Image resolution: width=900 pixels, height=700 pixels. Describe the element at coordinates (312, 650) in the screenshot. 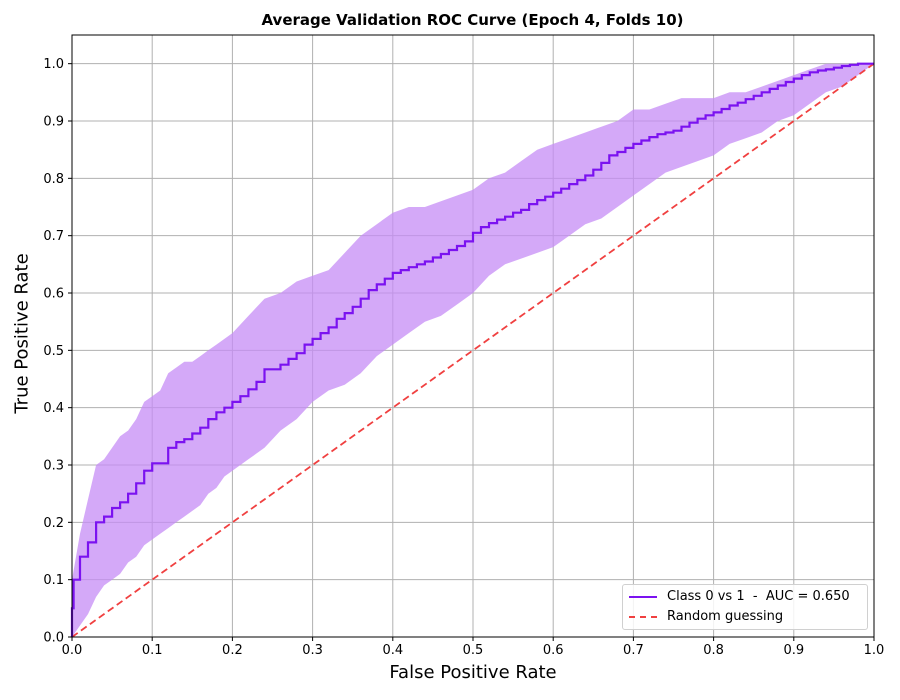

I see `x-tick-label: 0.3` at that location.